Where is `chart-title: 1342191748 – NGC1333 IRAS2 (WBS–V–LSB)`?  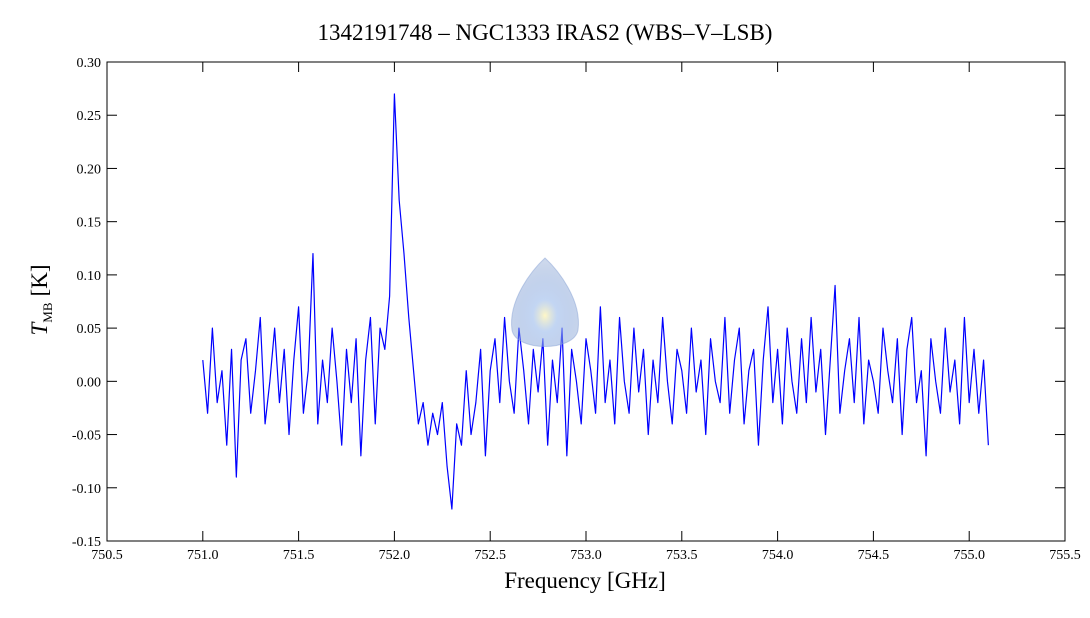
chart-title: 1342191748 – NGC1333 IRAS2 (WBS–V–LSB) is located at coordinates (545, 32).